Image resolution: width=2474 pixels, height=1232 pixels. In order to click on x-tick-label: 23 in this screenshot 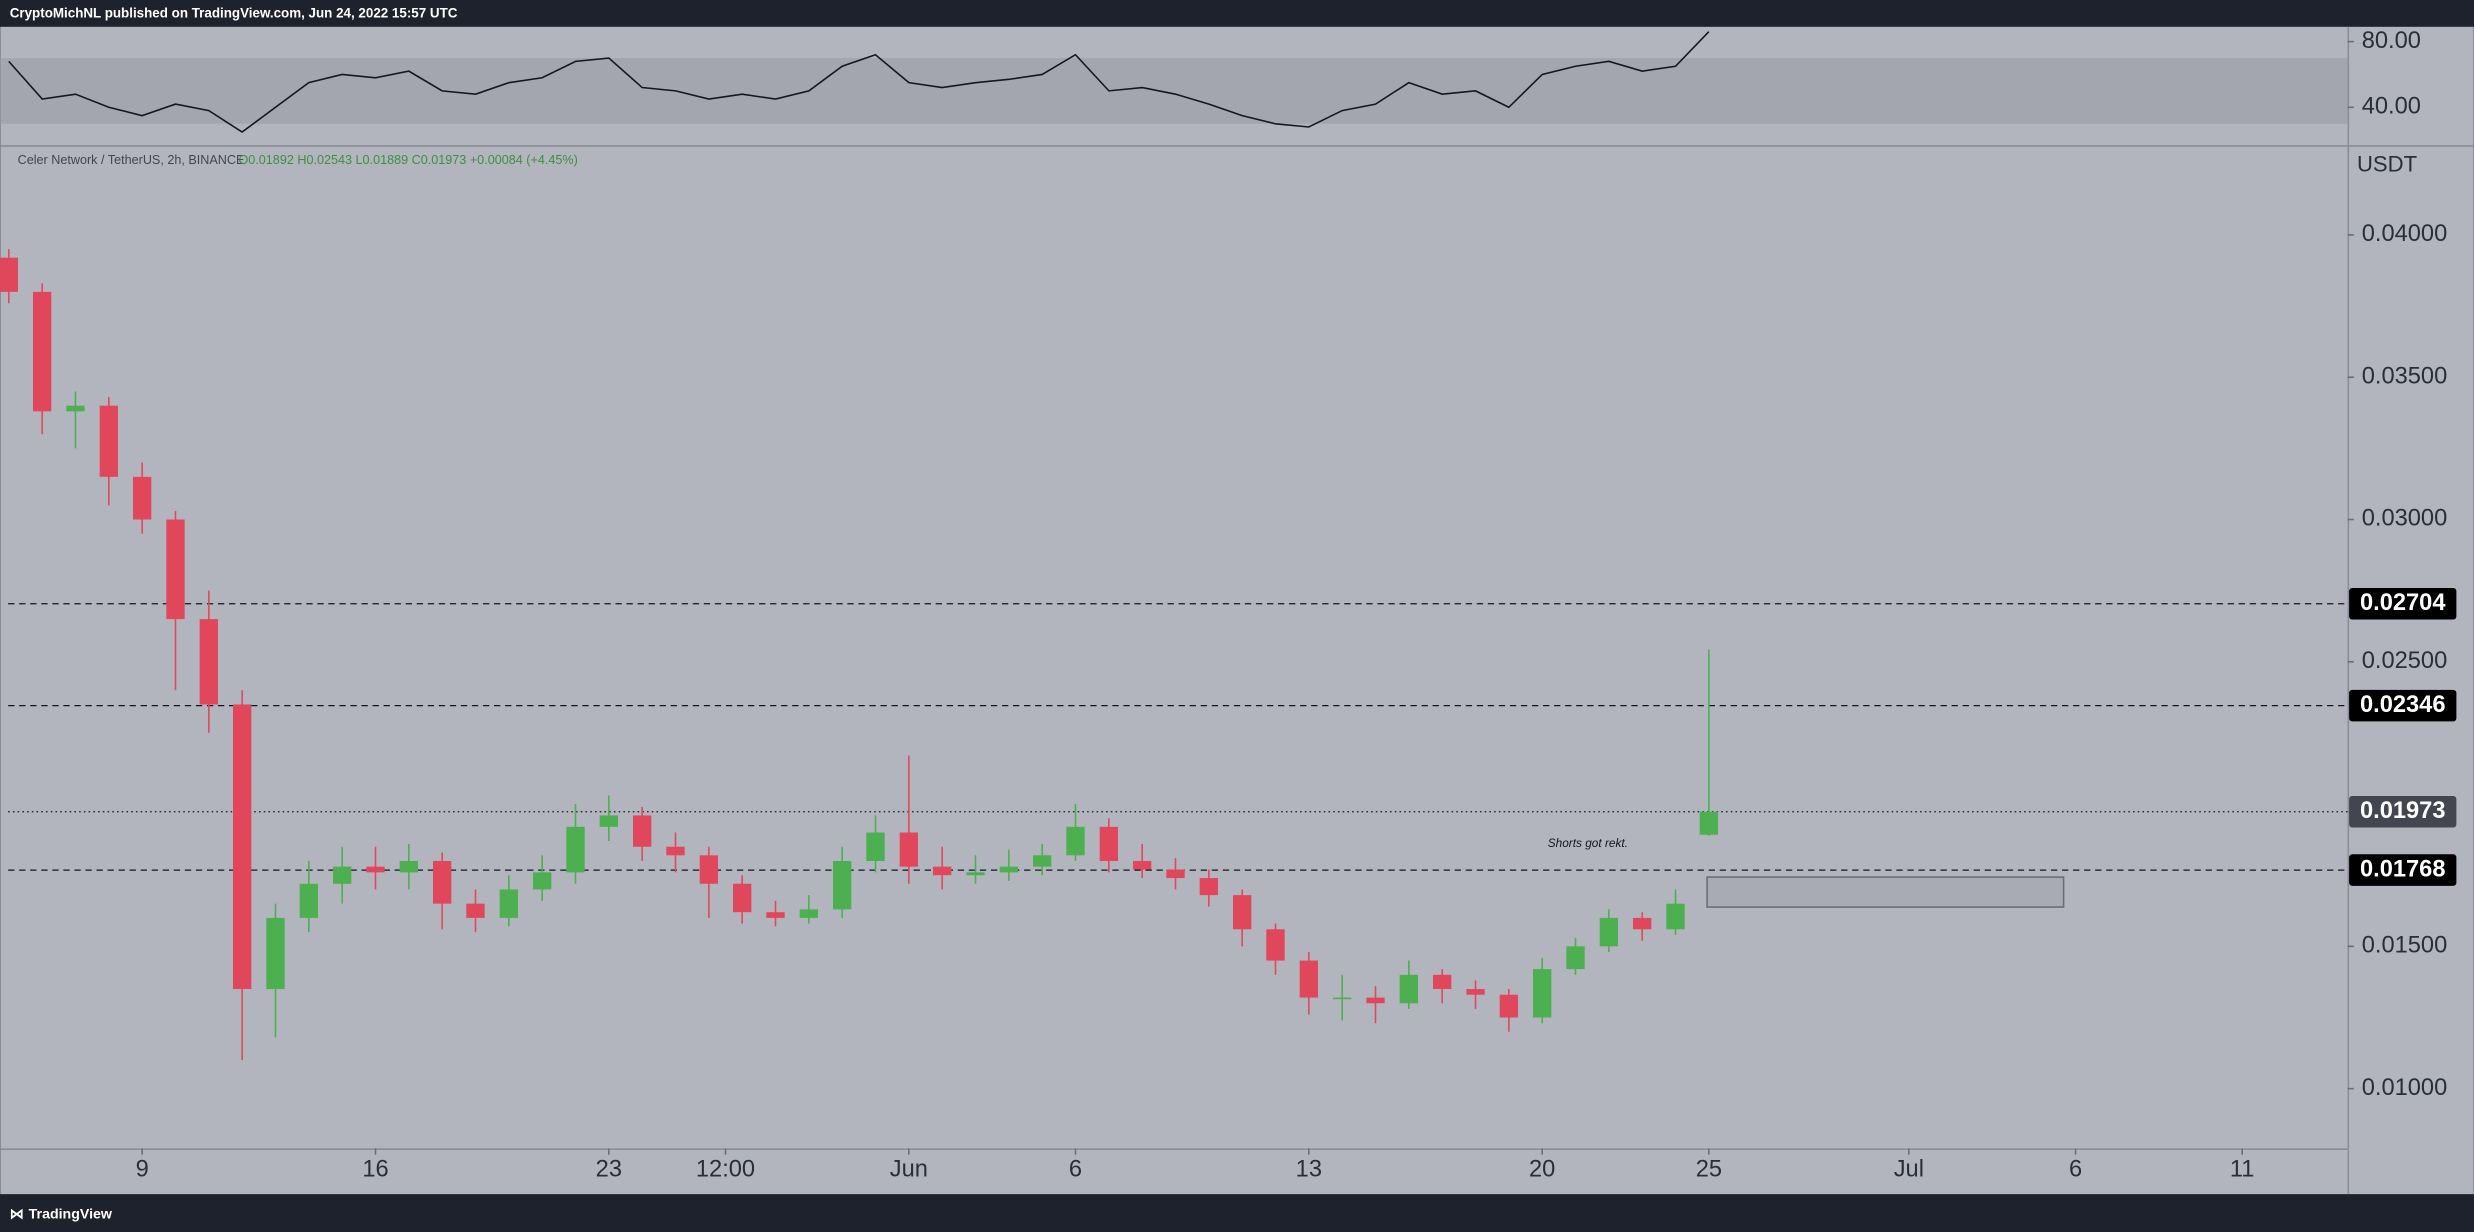, I will do `click(609, 1170)`.